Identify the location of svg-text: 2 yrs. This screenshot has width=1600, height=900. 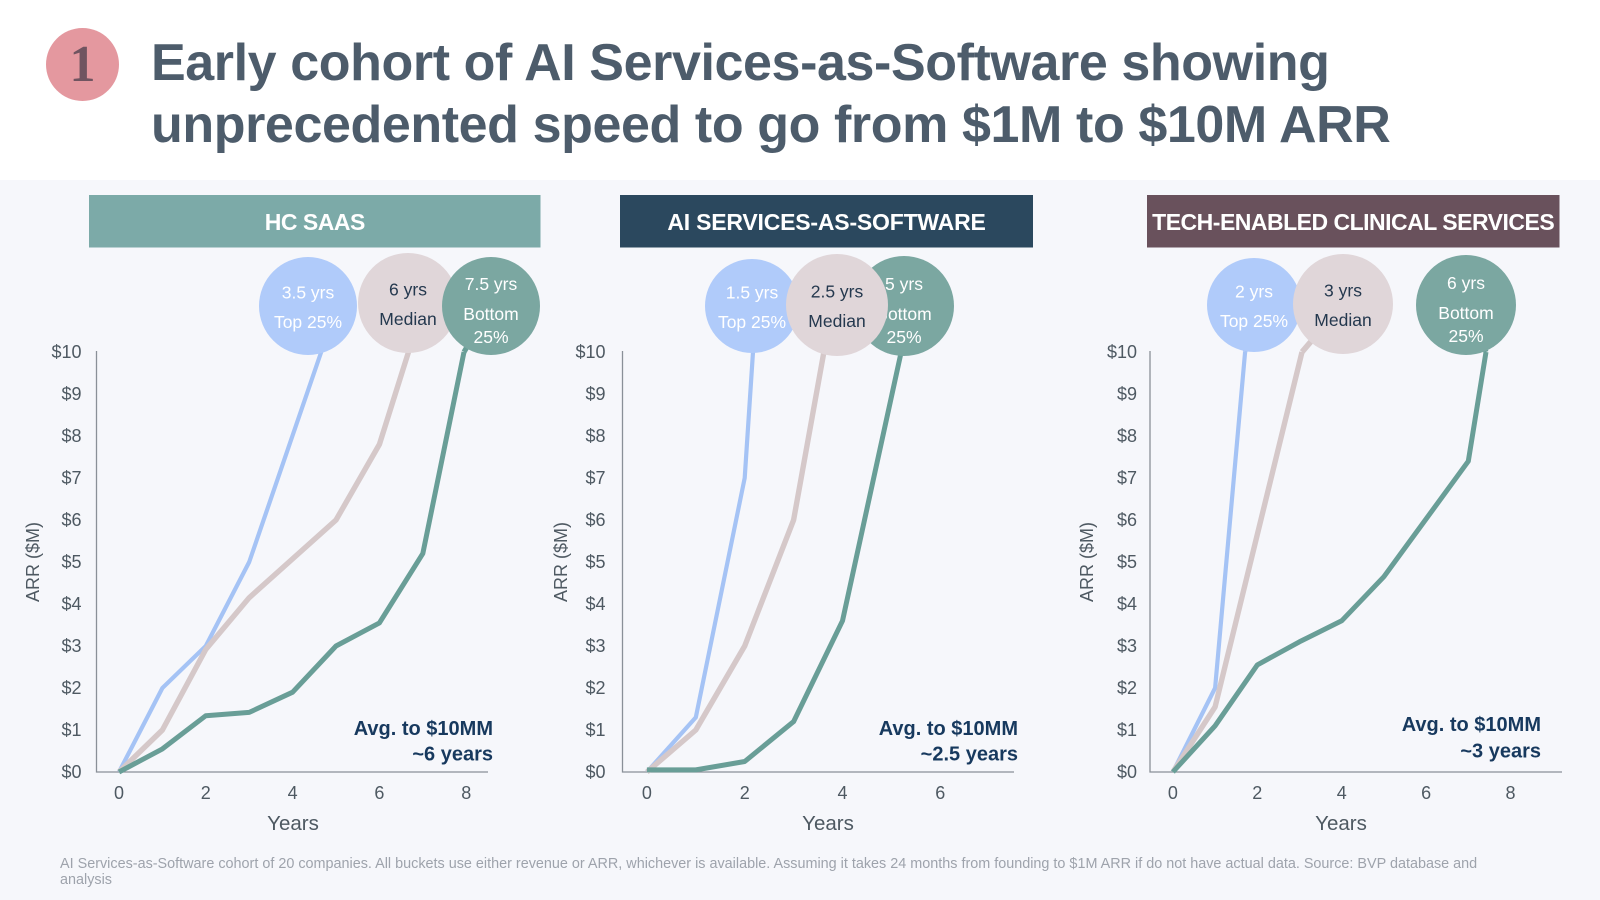
(1254, 292).